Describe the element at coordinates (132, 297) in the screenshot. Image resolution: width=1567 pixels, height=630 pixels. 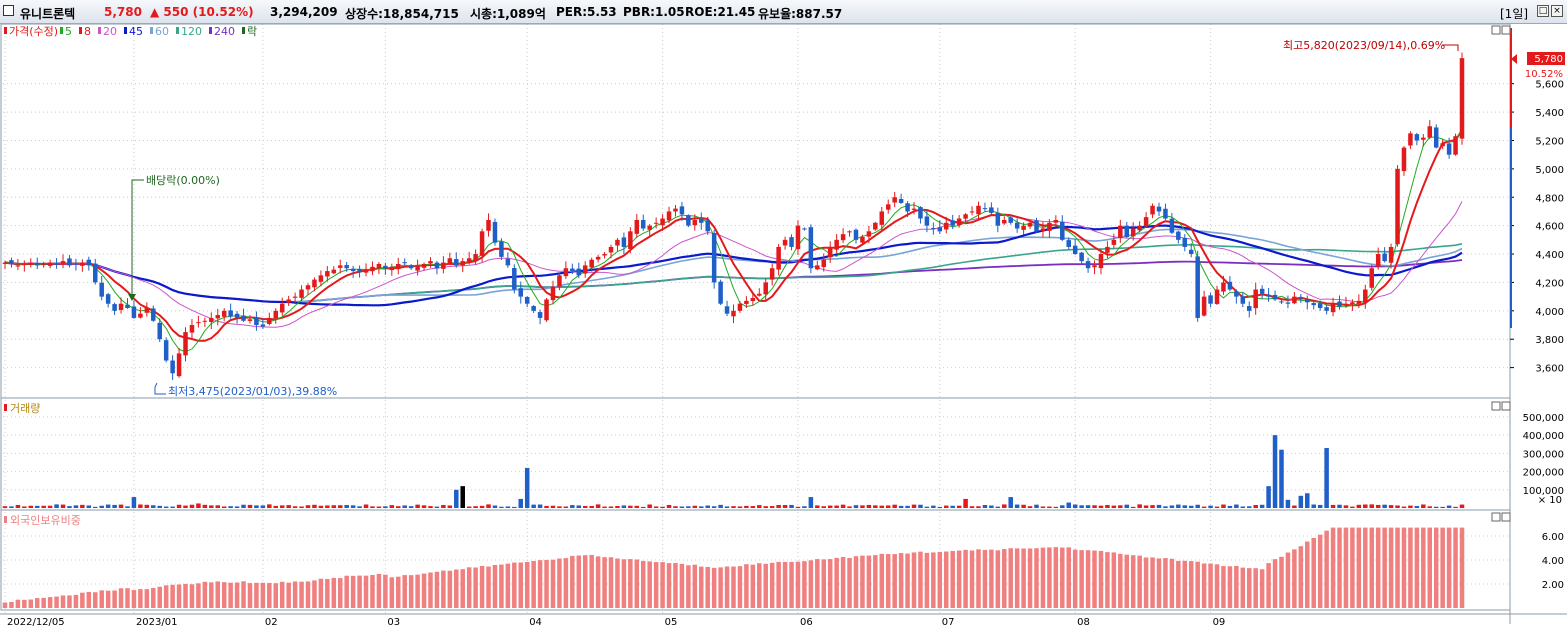
I see `dividend-arrow-icon` at that location.